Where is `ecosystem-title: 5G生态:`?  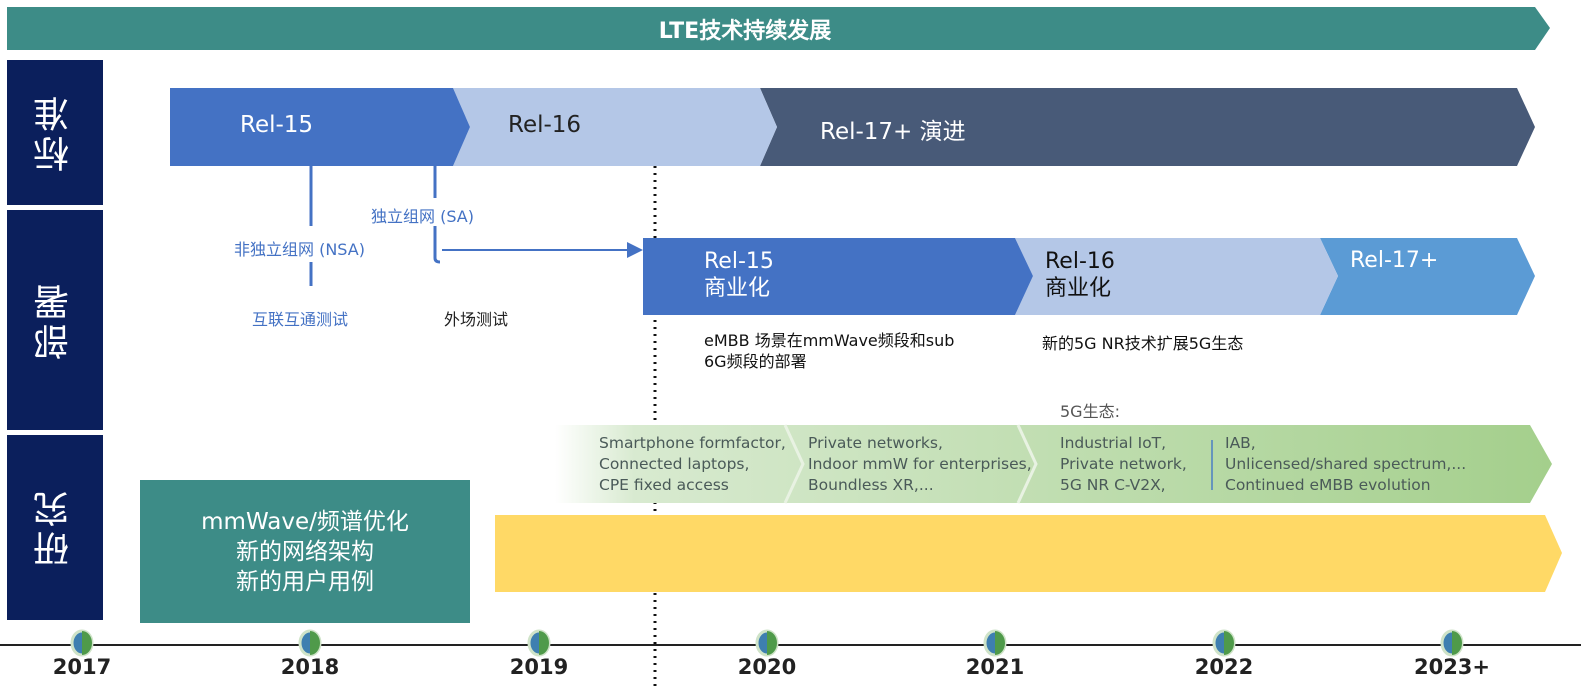 ecosystem-title: 5G生态: is located at coordinates (1090, 411).